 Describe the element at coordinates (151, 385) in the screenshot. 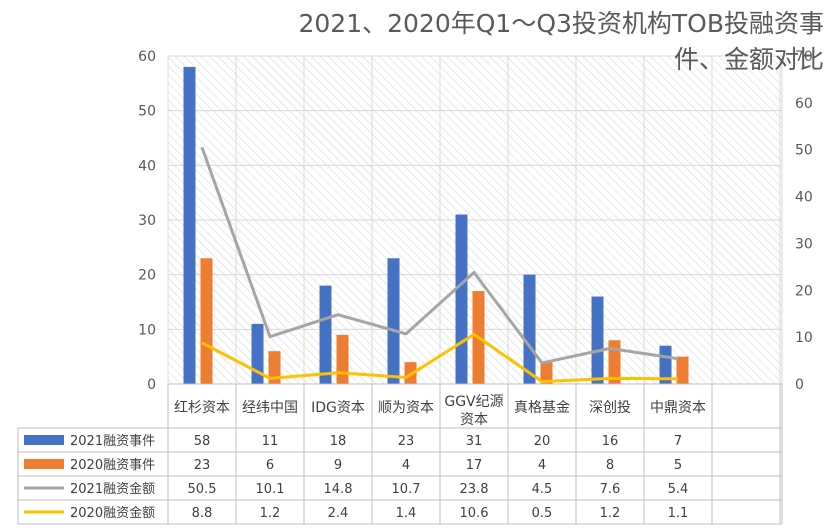

I see `y-left-tick-label: 0` at that location.